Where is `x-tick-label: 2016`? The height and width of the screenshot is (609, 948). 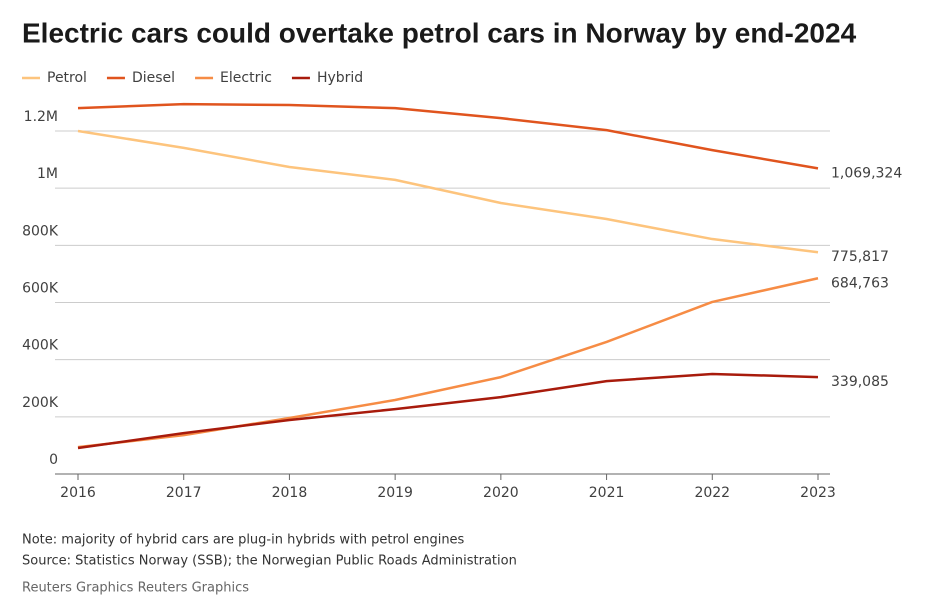
x-tick-label: 2016 is located at coordinates (78, 493).